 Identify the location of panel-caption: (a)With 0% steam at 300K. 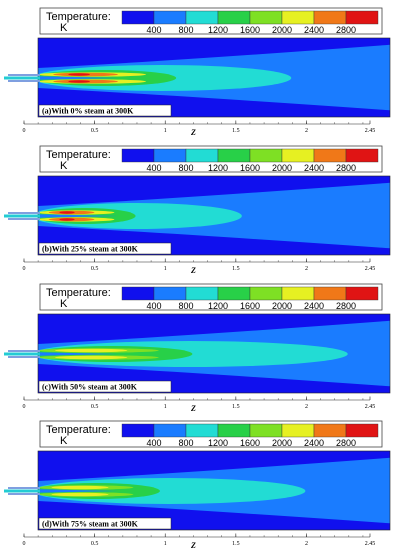
(105, 110).